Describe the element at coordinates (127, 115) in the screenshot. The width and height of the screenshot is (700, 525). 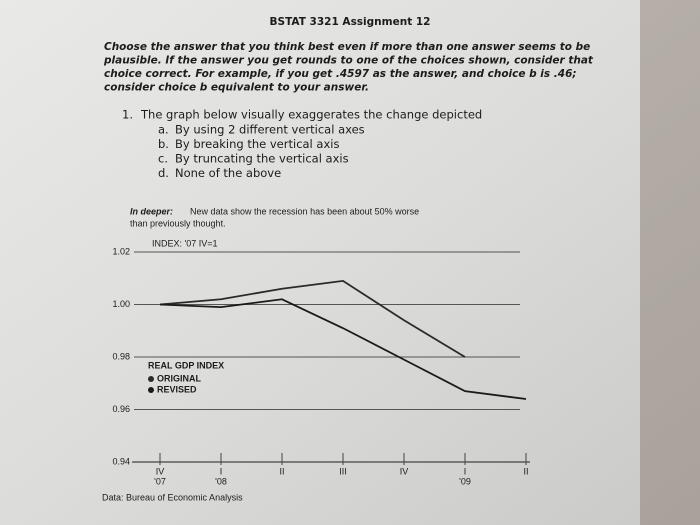
I see `question-number: 1.` at that location.